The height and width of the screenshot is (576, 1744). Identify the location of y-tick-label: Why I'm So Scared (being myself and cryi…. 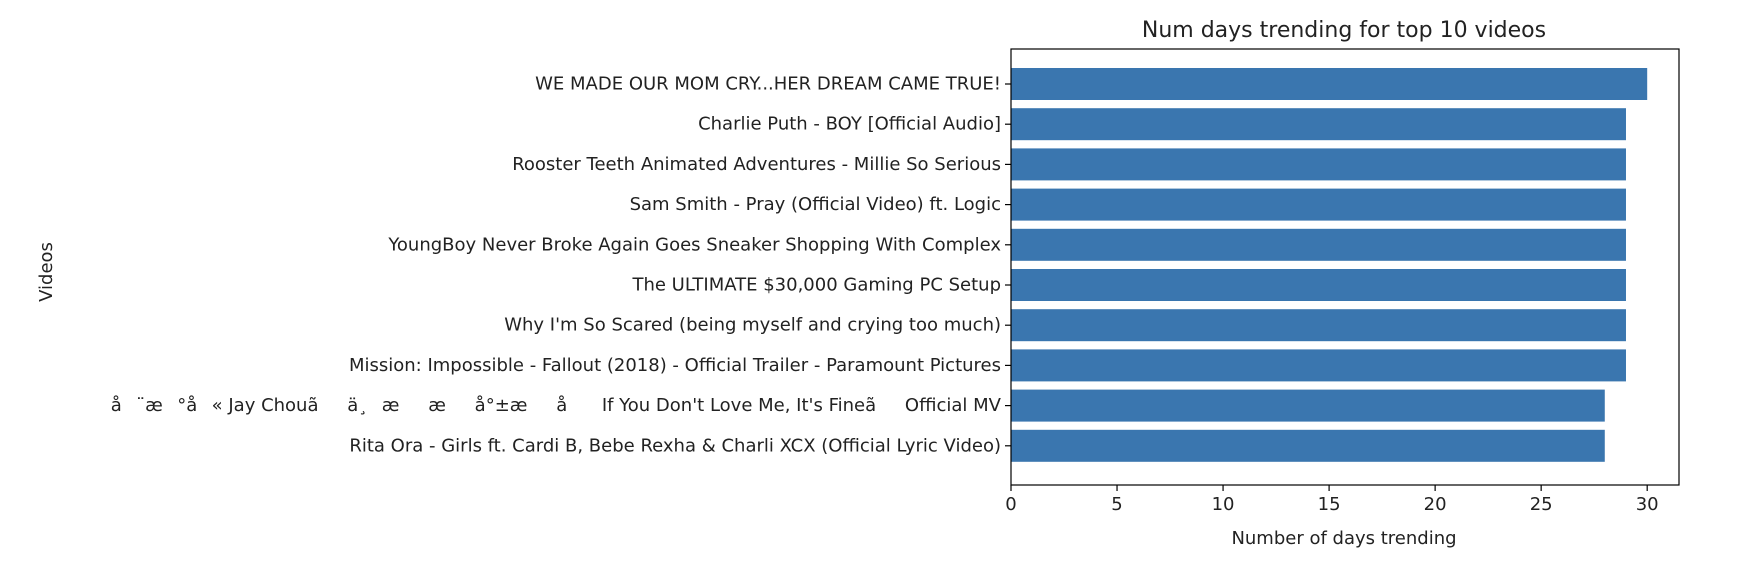
(752, 325).